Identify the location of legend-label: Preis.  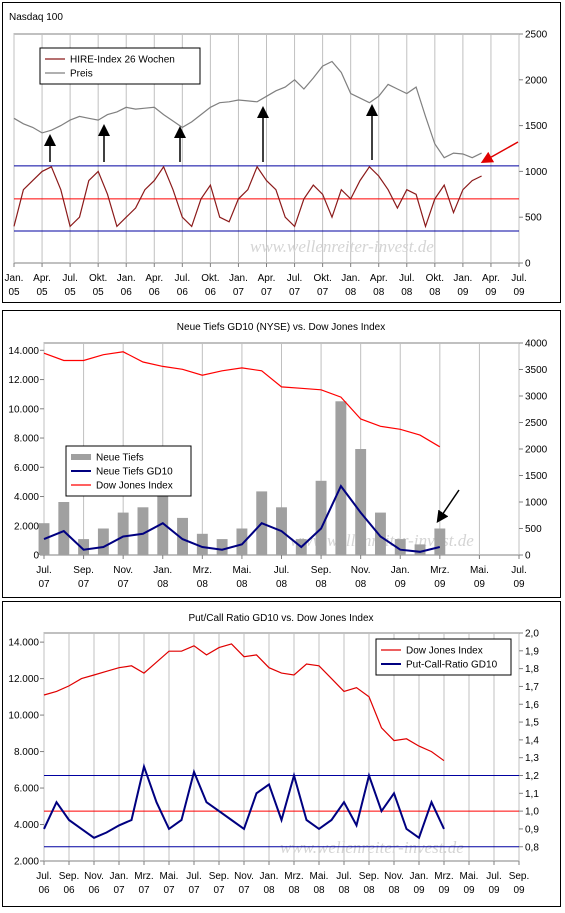
(81, 74).